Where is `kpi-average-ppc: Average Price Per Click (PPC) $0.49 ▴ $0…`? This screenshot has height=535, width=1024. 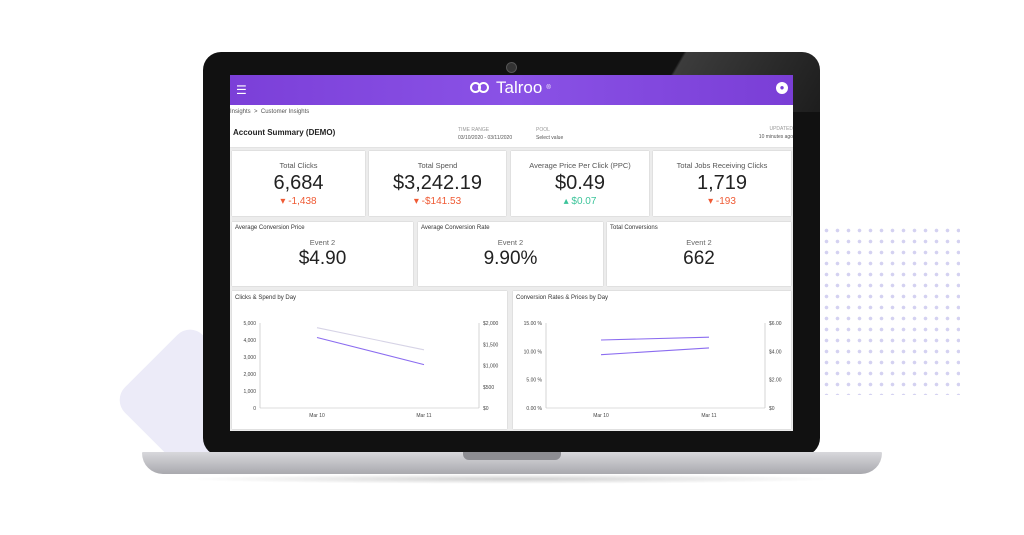
kpi-average-ppc: Average Price Per Click (PPC) $0.49 ▴ $0… is located at coordinates (580, 183).